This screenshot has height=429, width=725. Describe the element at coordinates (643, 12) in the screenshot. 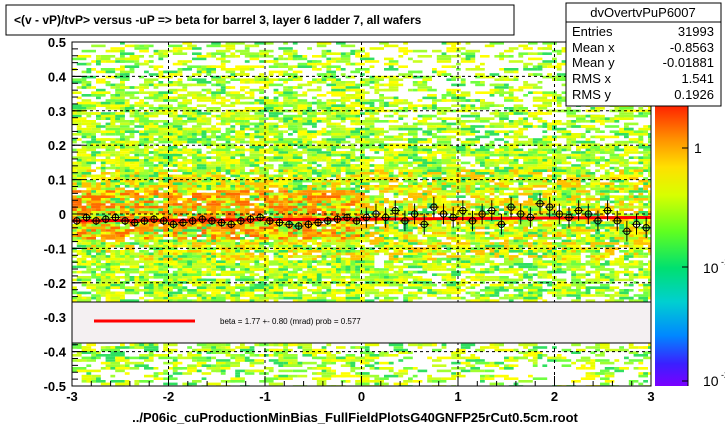

I see `stats-name: dvOvertvPuP6007` at that location.